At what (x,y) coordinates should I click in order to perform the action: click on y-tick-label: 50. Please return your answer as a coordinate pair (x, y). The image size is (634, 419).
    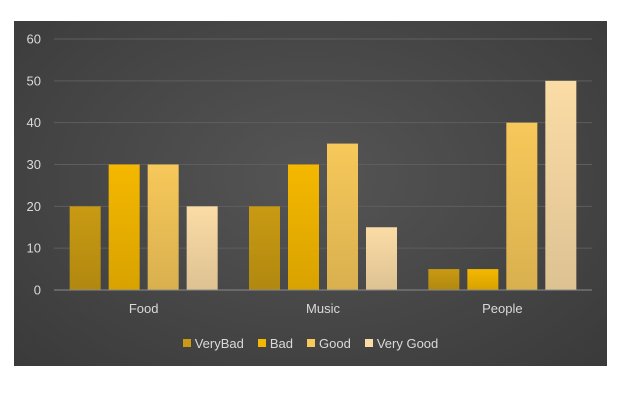
    Looking at the image, I should click on (34, 80).